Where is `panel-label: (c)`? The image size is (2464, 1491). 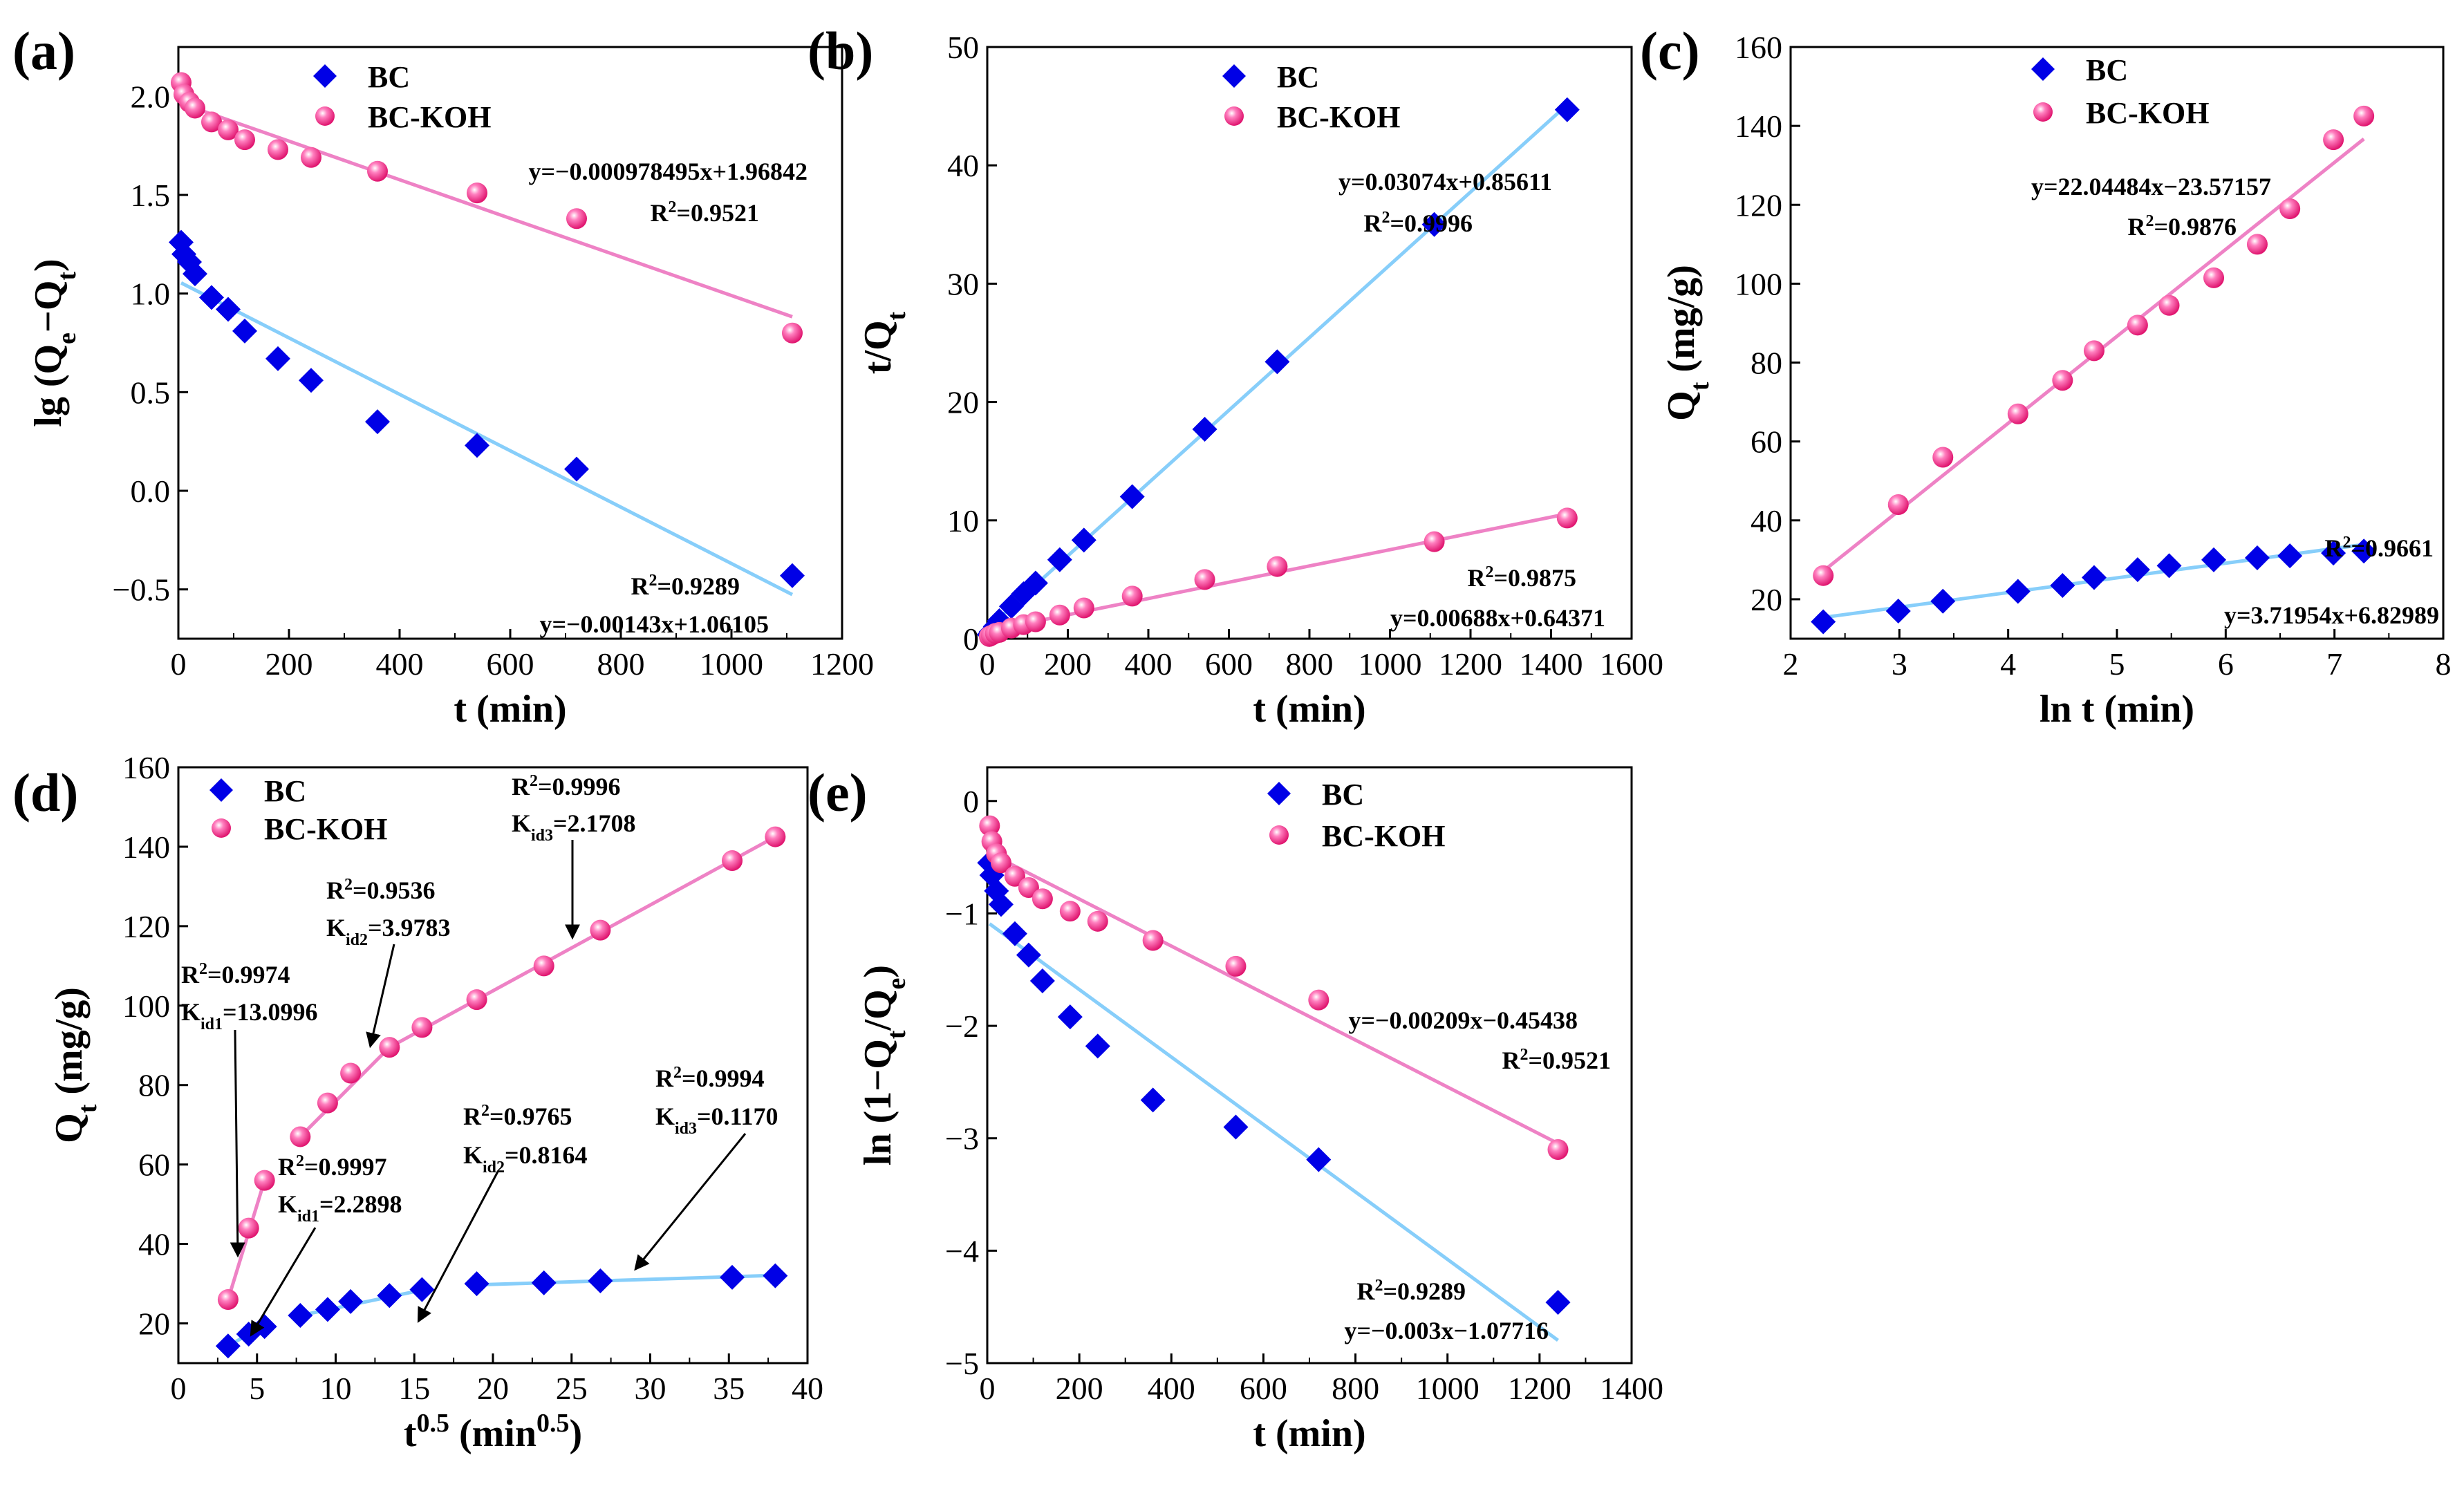
panel-label: (c) is located at coordinates (1670, 51).